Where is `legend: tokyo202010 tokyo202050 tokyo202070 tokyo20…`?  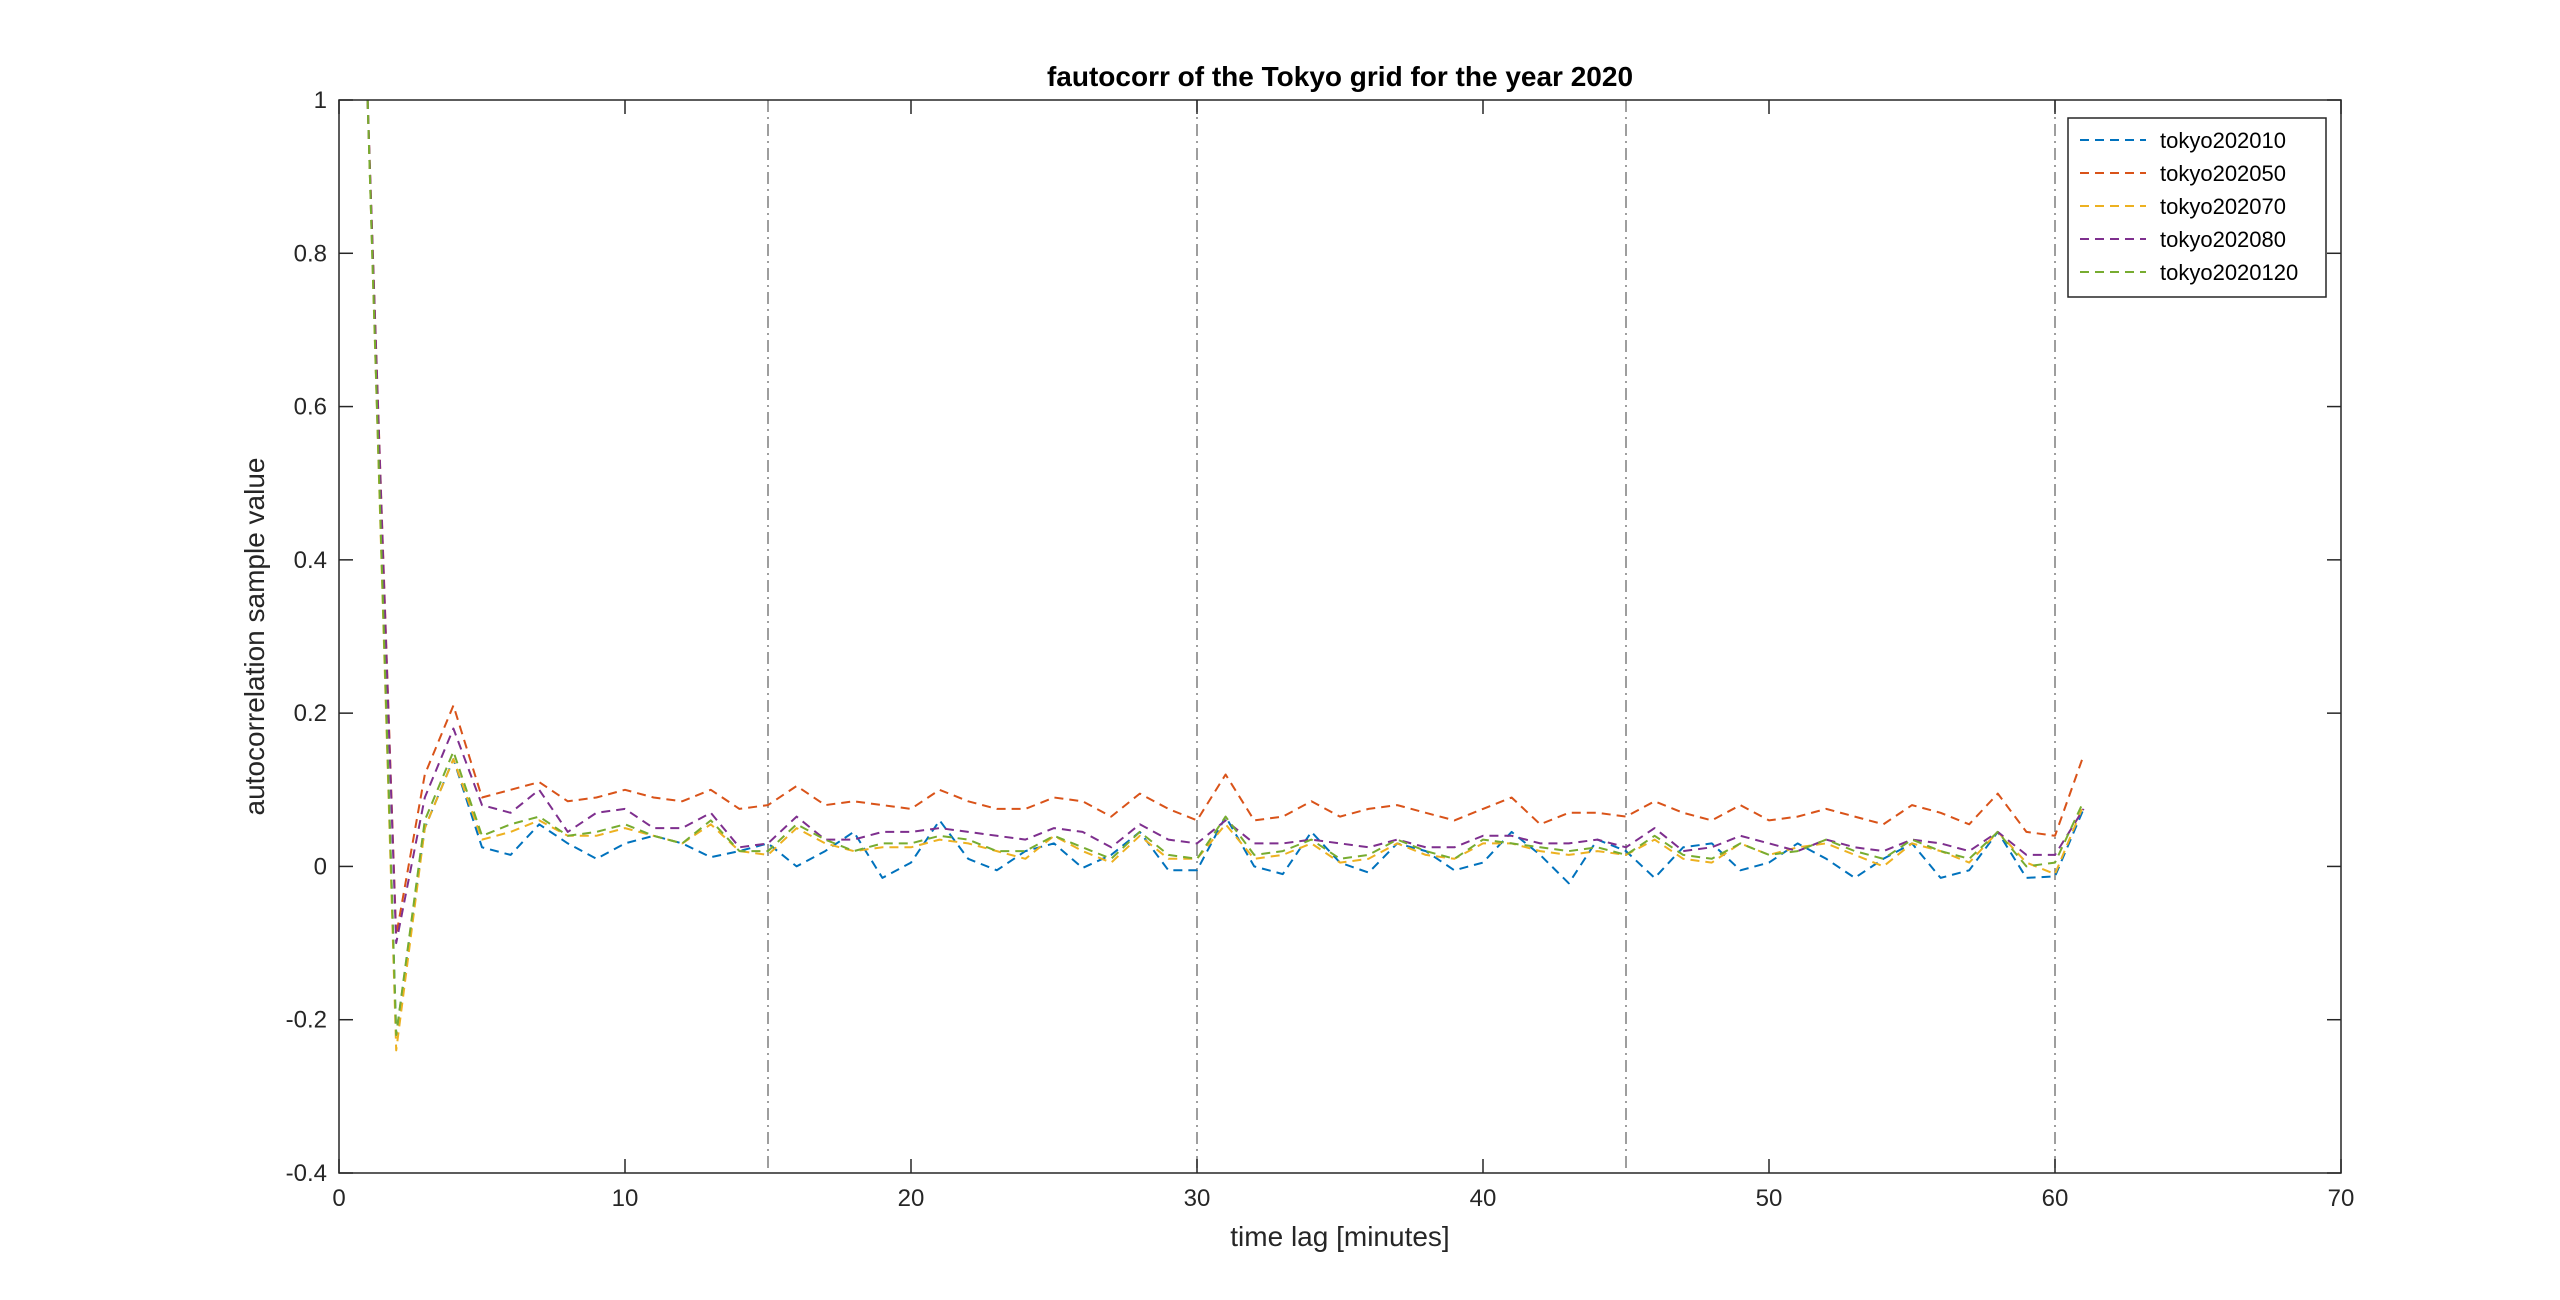
legend: tokyo202010 tokyo202050 tokyo202070 tokyo20… is located at coordinates (2197, 207).